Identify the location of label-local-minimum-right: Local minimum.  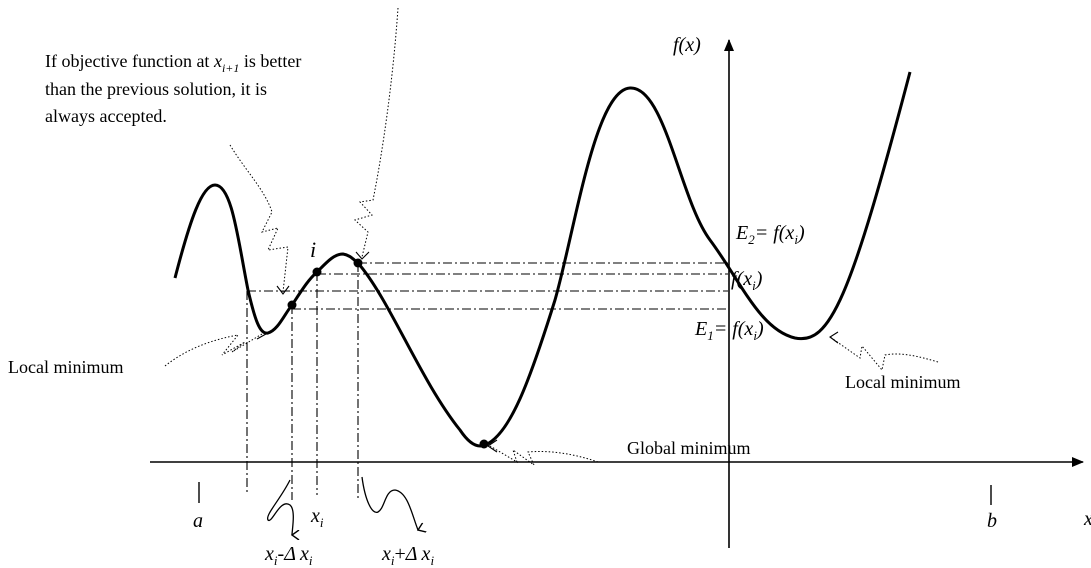
(902, 382).